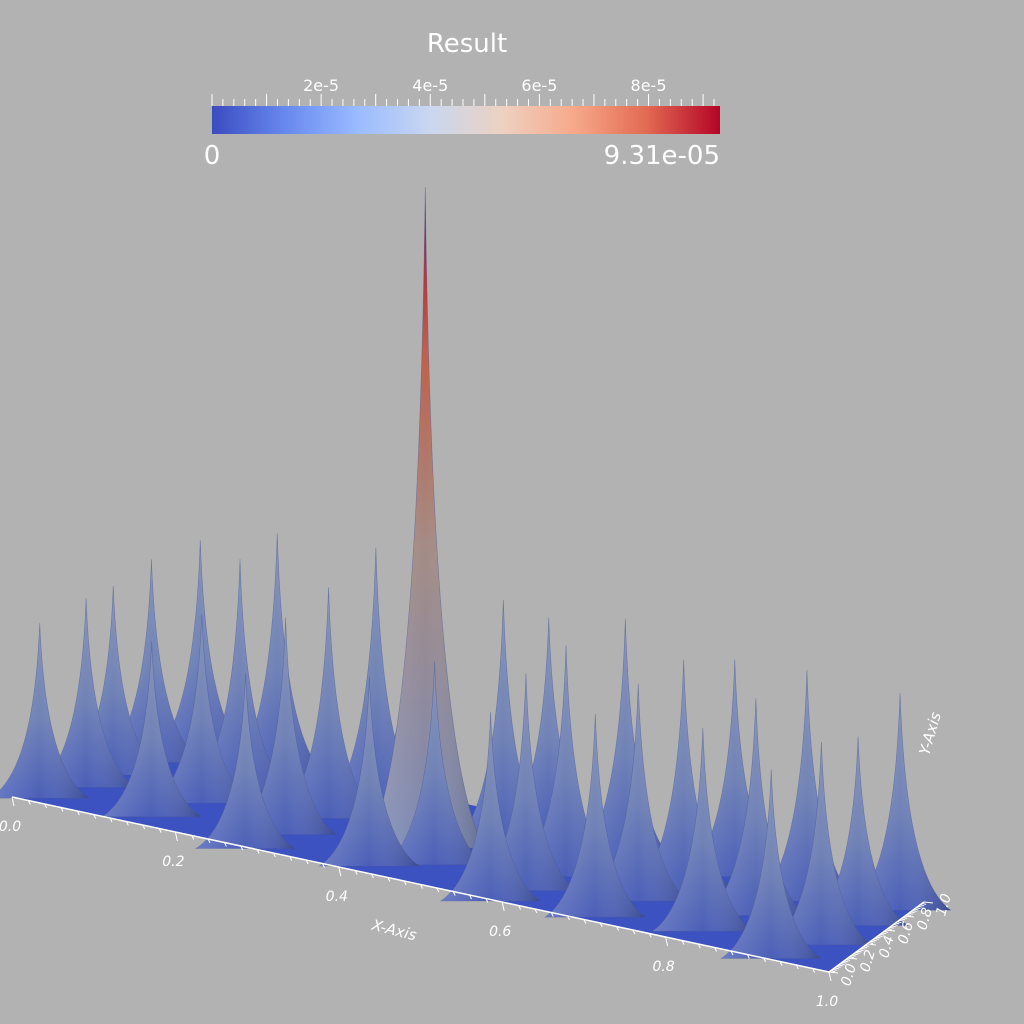  Describe the element at coordinates (944, 905) in the screenshot. I see `y-axis-tick-label: 1.0` at that location.